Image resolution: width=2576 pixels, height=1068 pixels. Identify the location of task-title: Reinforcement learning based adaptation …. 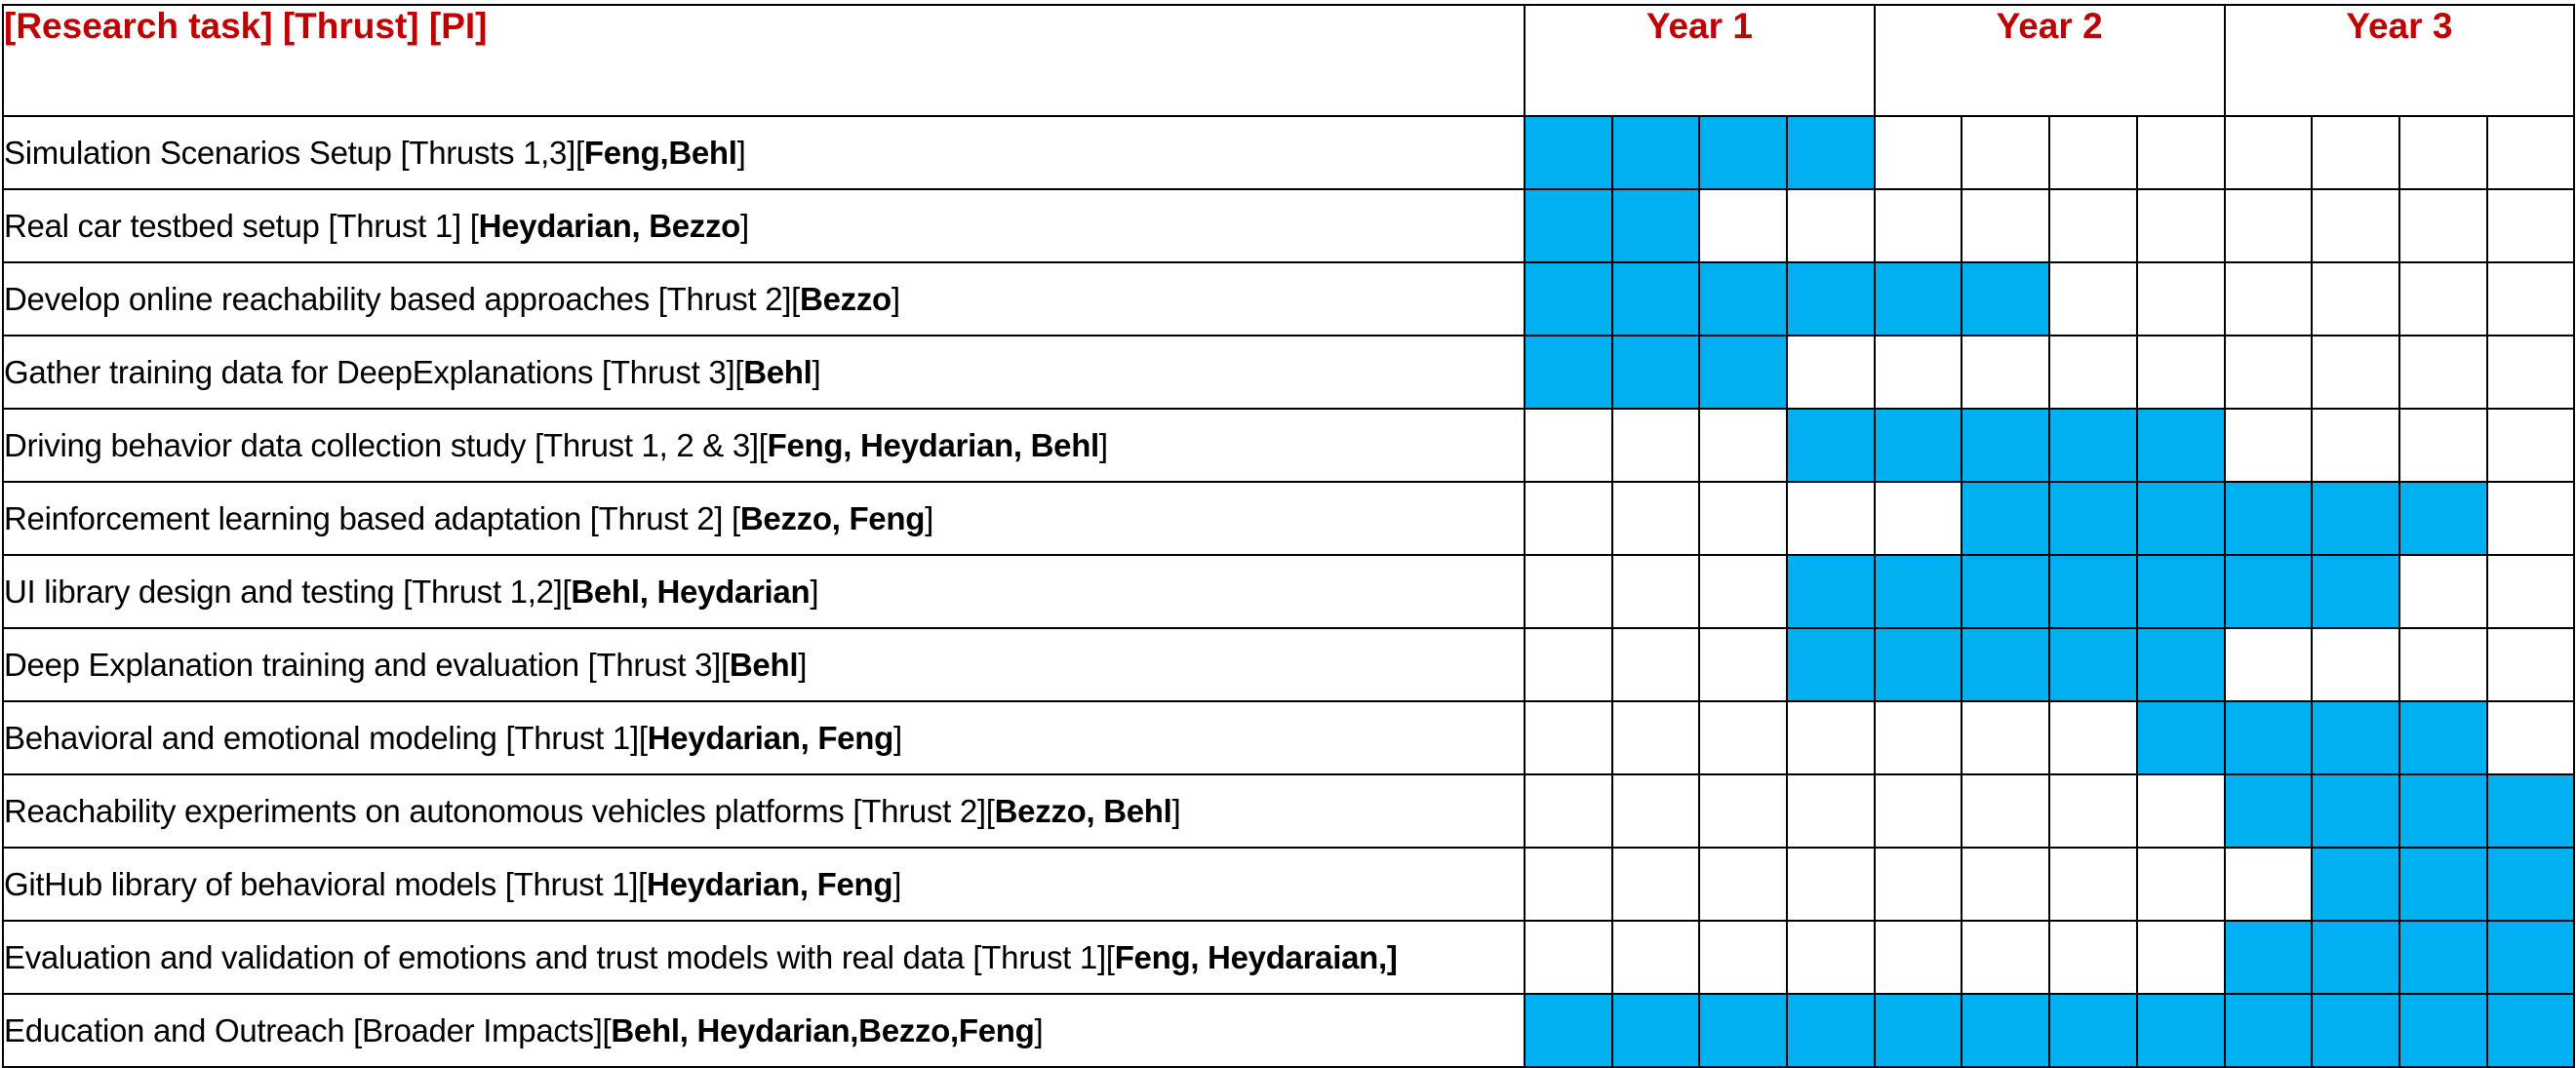
(372, 517).